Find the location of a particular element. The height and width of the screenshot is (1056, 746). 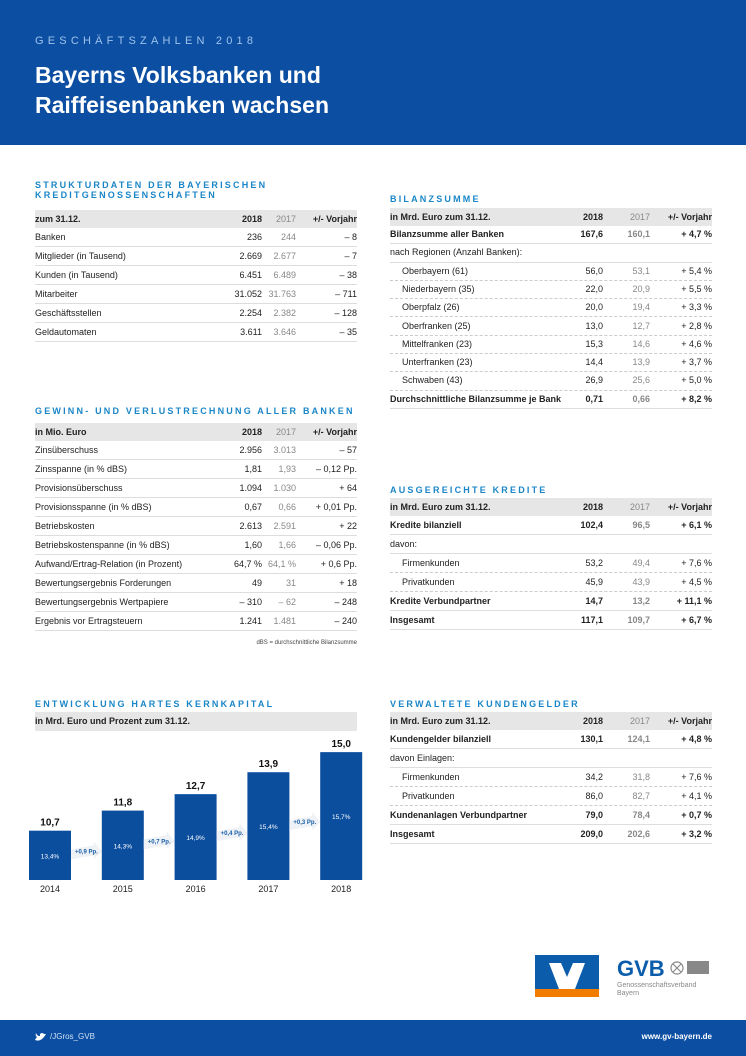

twitter-icon is located at coordinates (40, 1037).